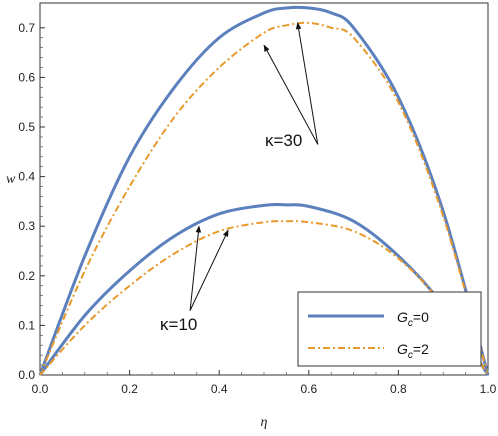  I want to click on y-tick-label: 0.5, so click(26, 127).